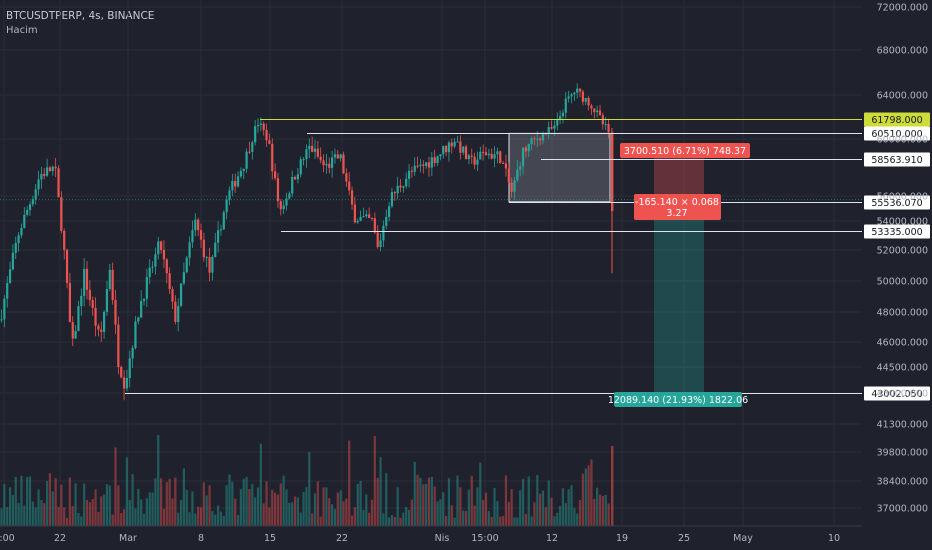  Describe the element at coordinates (685, 151) in the screenshot. I see `stop-label: 3700.510 (6.71%) 748.37` at that location.